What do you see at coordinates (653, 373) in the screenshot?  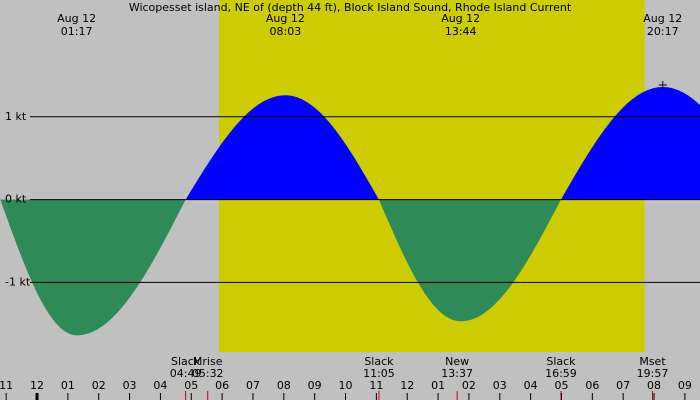 I see `event-time: 19:57` at bounding box center [653, 373].